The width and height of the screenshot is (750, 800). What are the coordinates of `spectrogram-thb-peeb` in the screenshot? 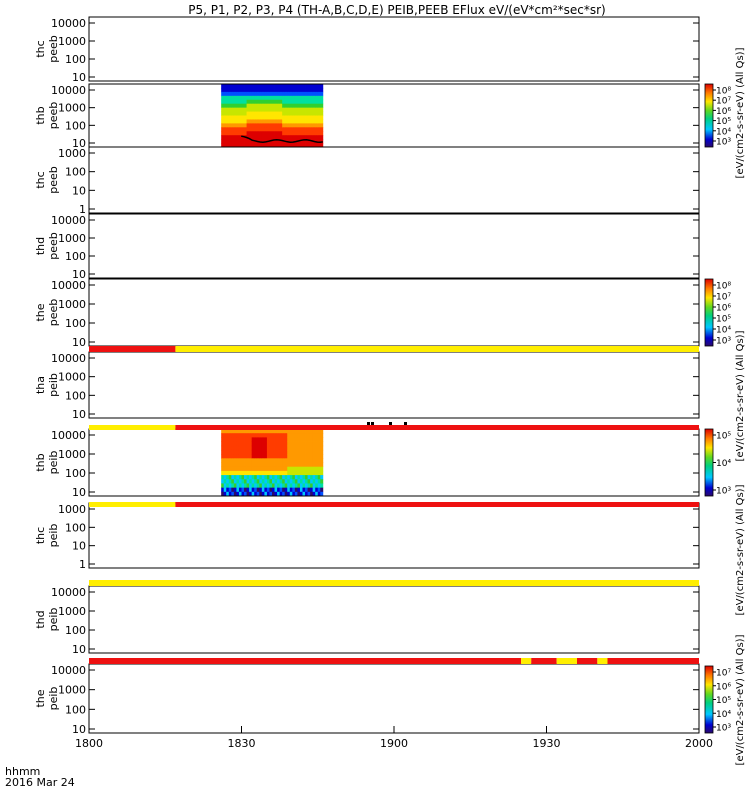 It's located at (272, 116).